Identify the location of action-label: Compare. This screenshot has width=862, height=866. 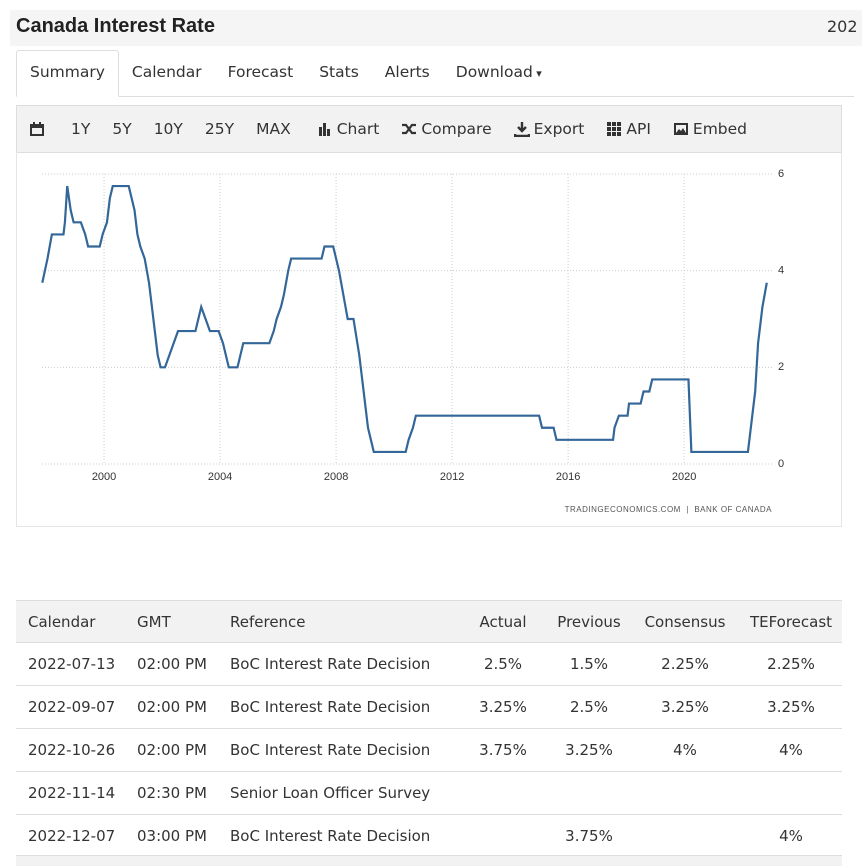
(456, 129).